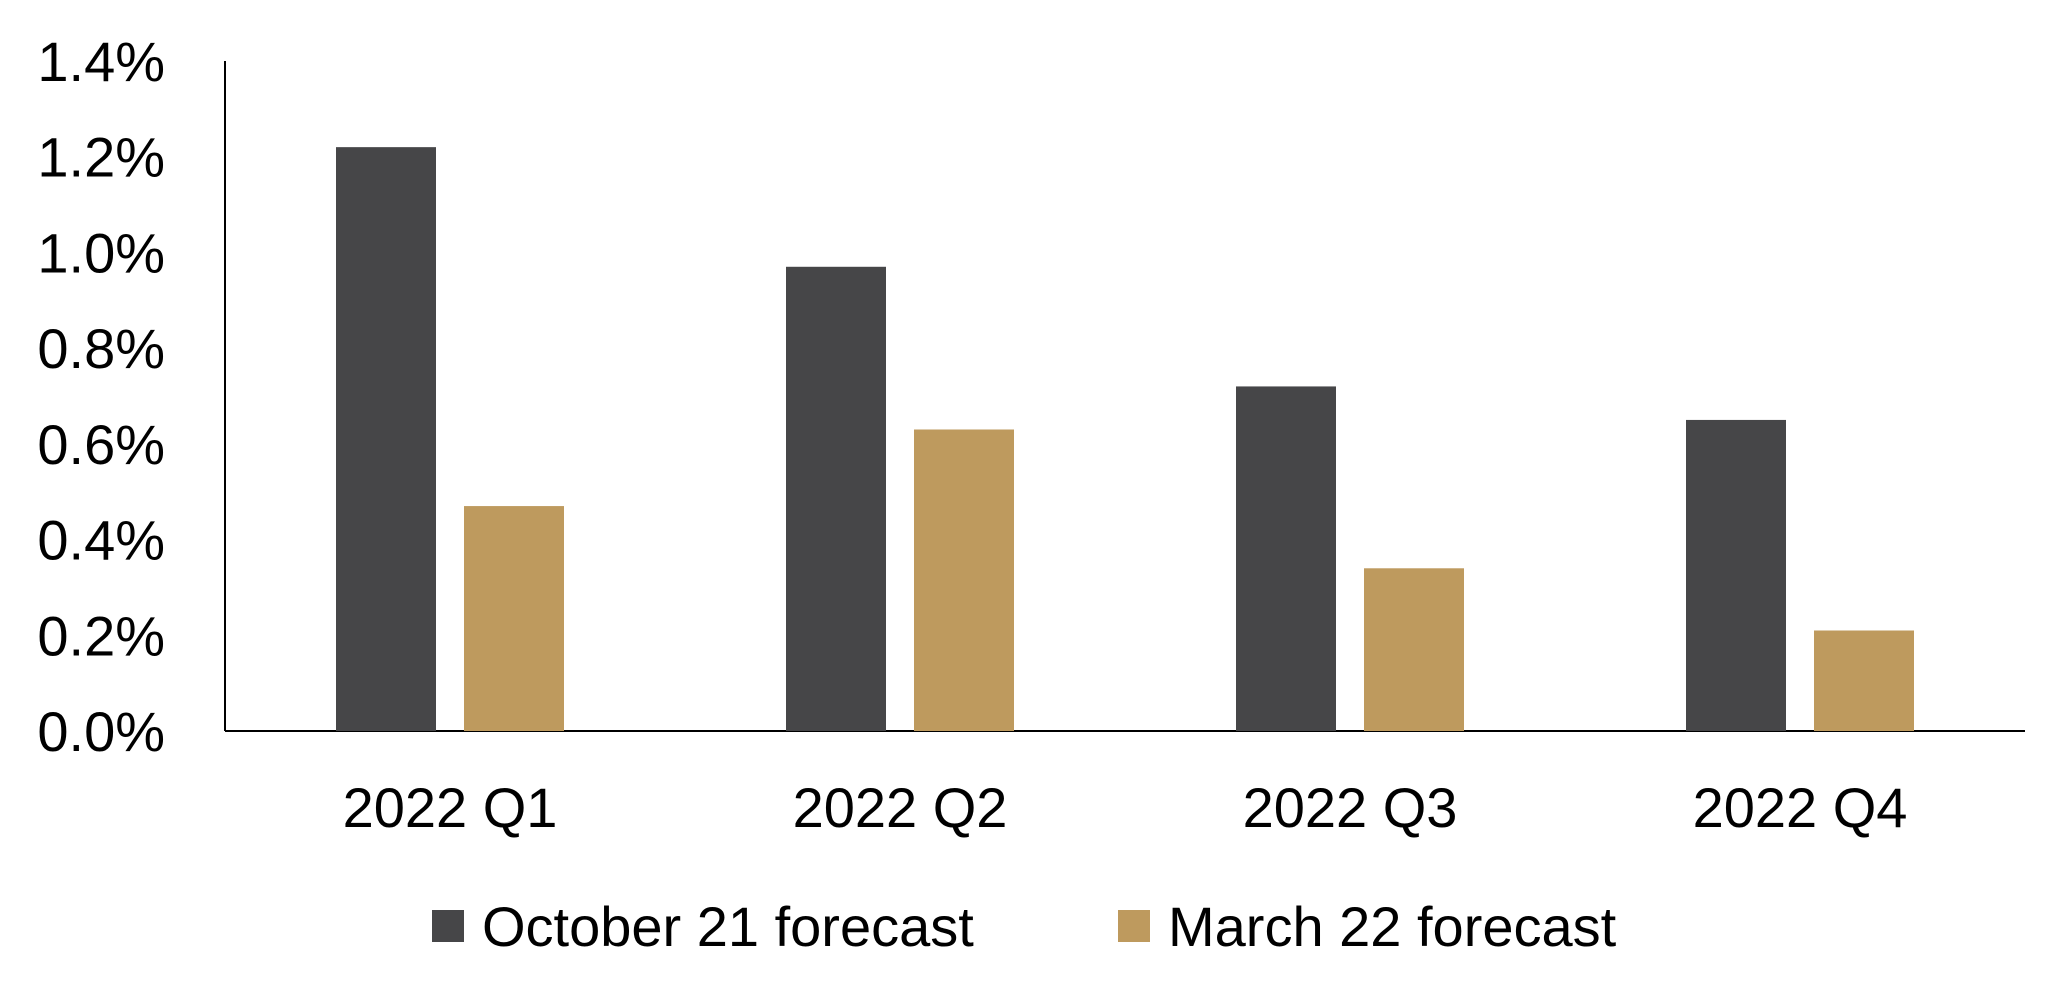 This screenshot has height=998, width=2068. What do you see at coordinates (101, 540) in the screenshot?
I see `y-tick-label: 0.4%` at bounding box center [101, 540].